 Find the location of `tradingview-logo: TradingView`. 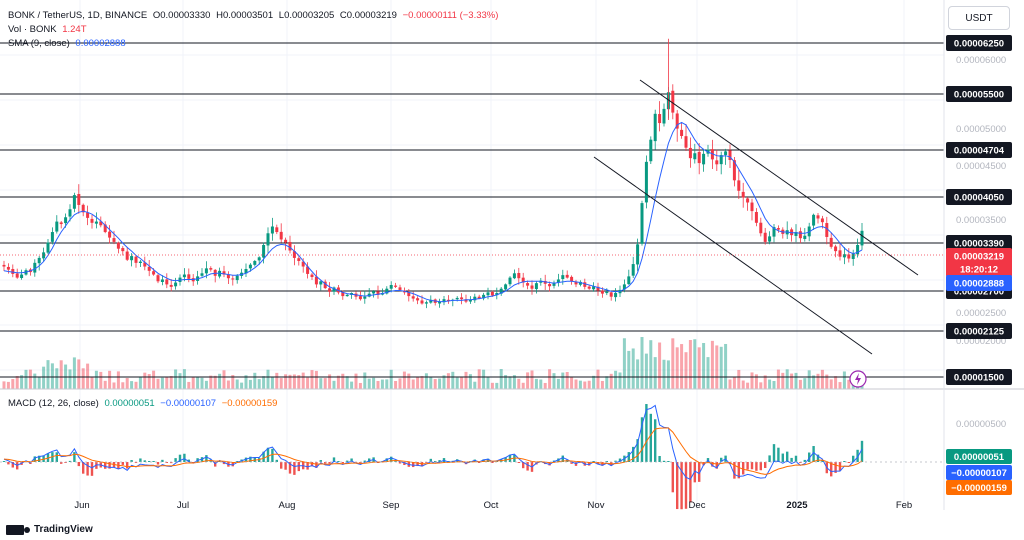

tradingview-logo: TradingView is located at coordinates (49, 529).